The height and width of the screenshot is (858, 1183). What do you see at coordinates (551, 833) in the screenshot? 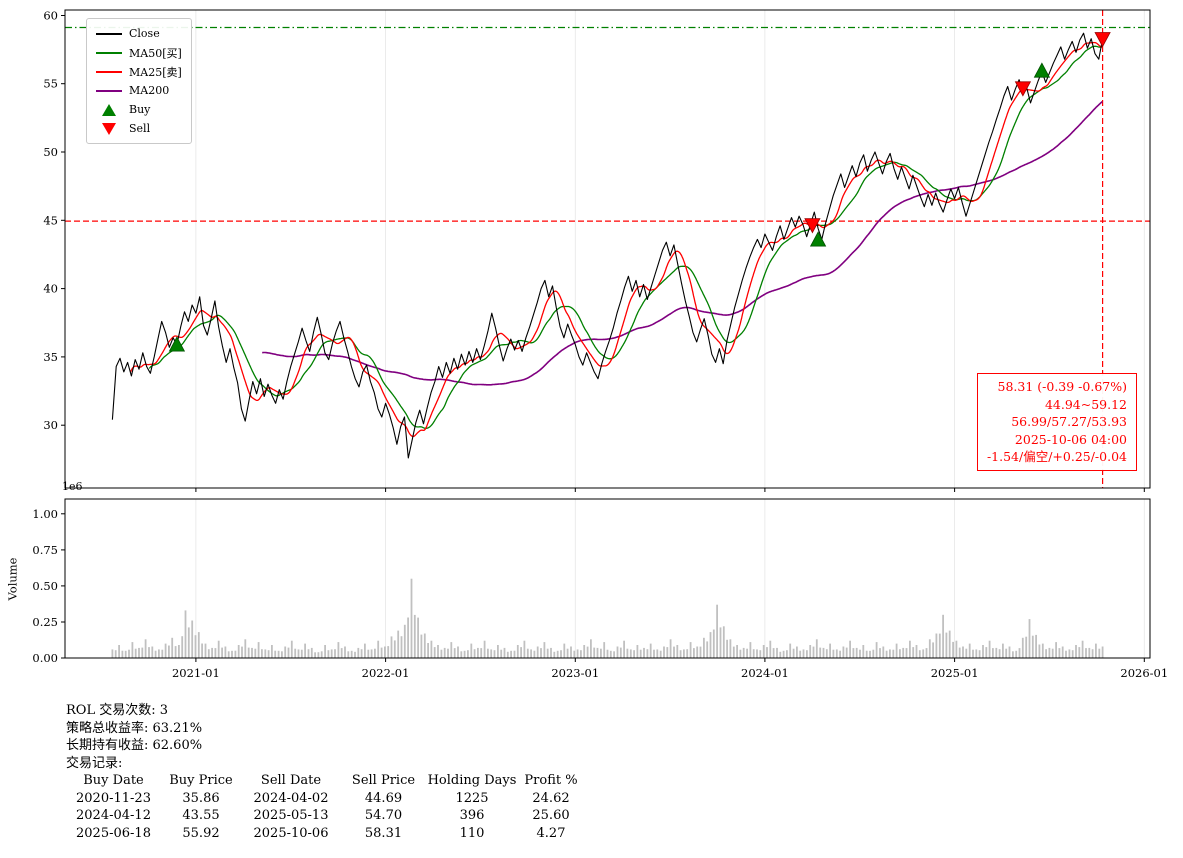
I see `trade-profit: 4.27` at bounding box center [551, 833].